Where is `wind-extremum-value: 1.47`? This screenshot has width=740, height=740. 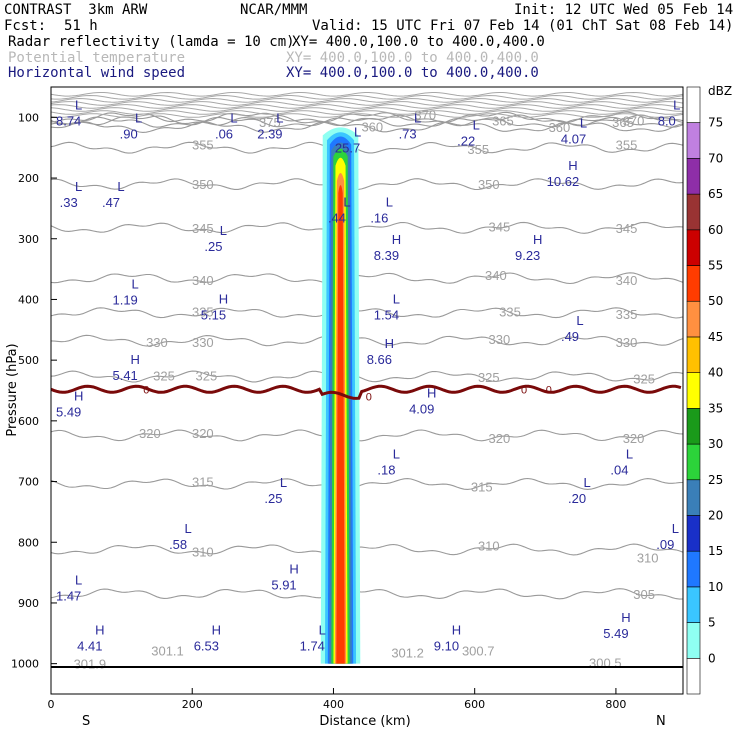
wind-extremum-value: 1.47 is located at coordinates (68, 596).